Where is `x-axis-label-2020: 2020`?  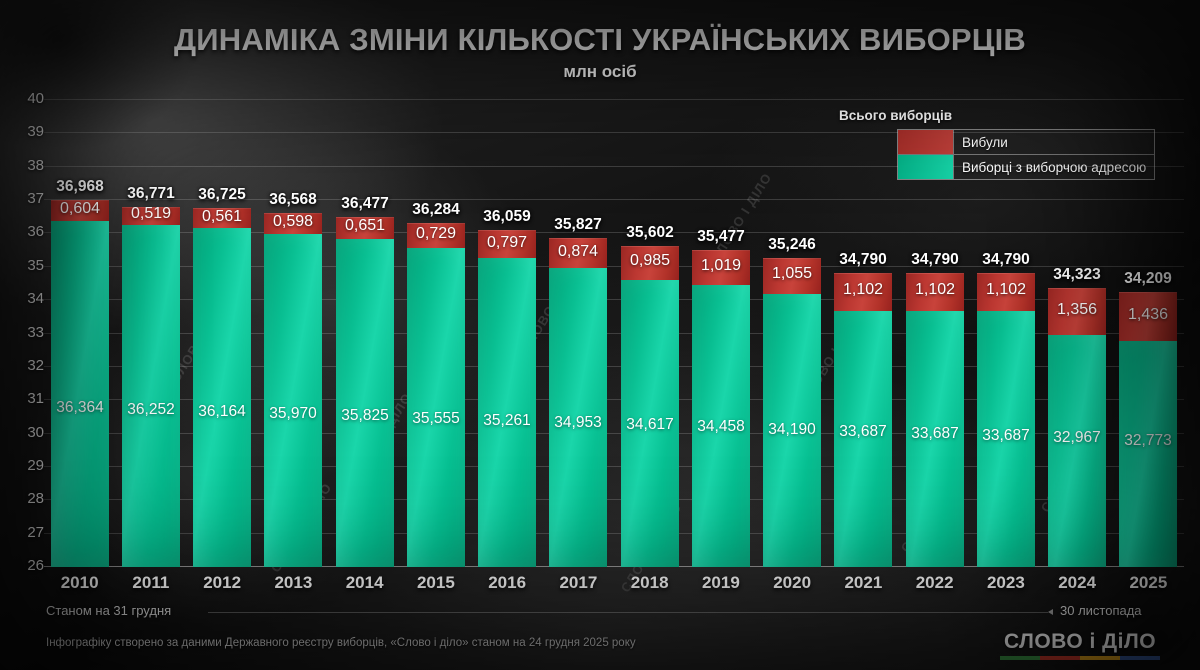 x-axis-label-2020: 2020 is located at coordinates (792, 582).